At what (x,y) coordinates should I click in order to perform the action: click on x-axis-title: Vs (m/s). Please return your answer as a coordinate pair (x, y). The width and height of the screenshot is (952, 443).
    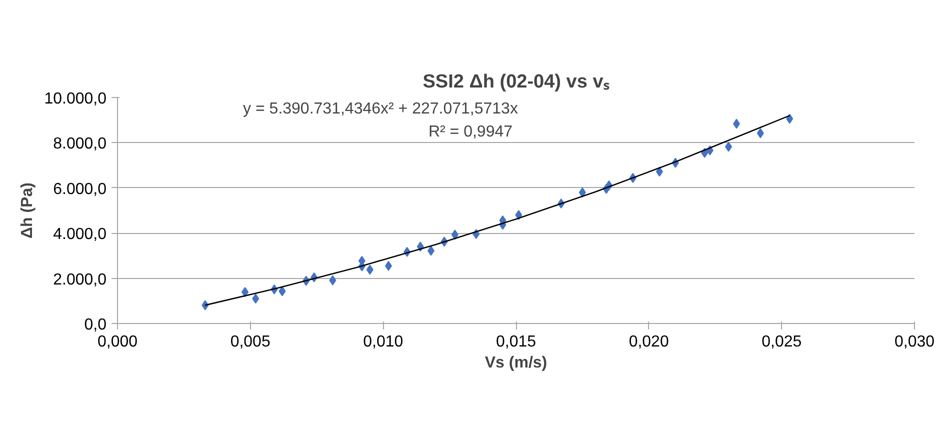
    Looking at the image, I should click on (516, 363).